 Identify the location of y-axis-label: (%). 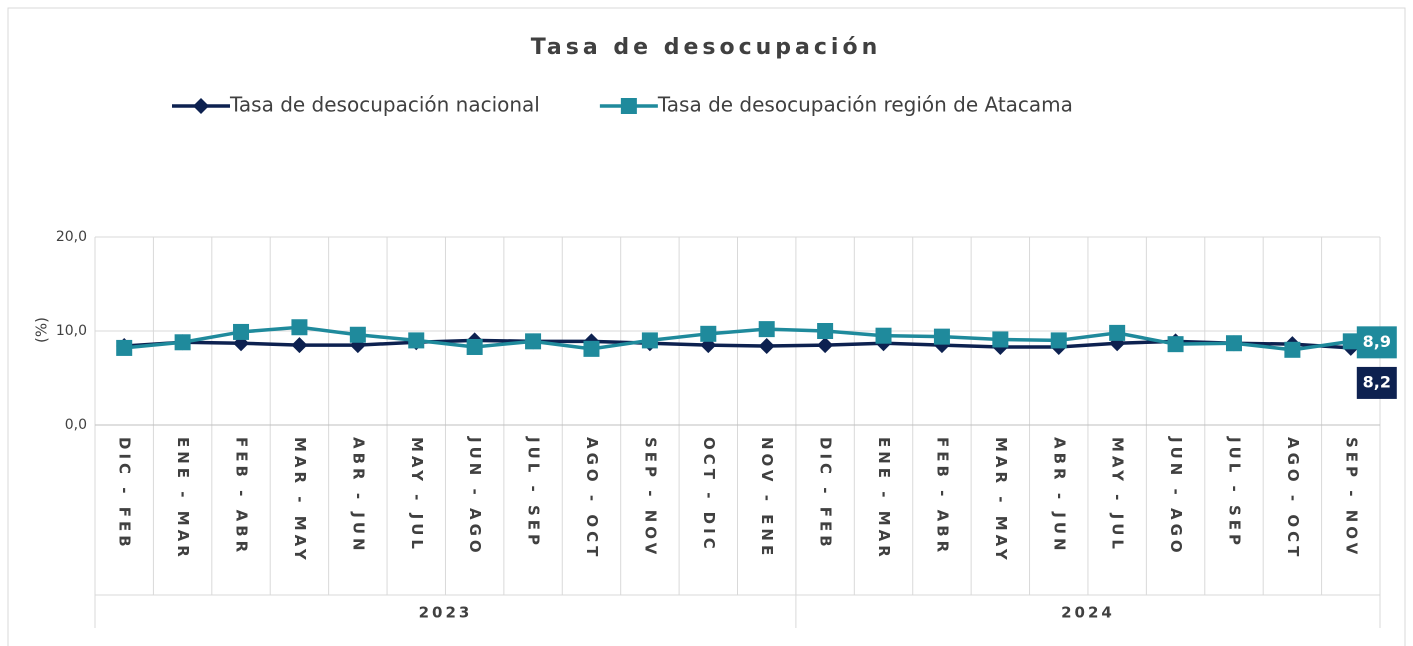
(42, 330).